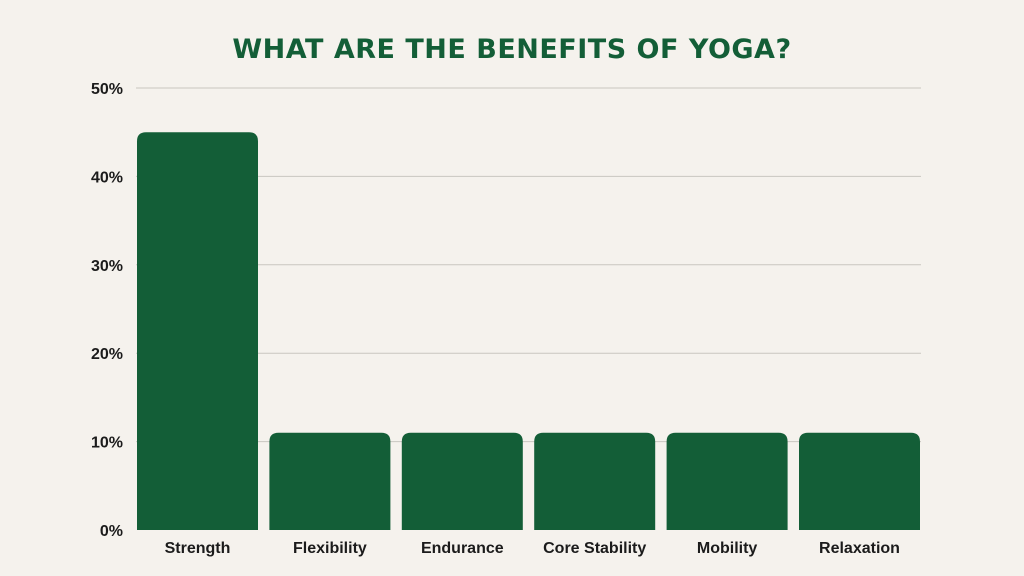 This screenshot has height=576, width=1024. I want to click on y-tick-label: 30%, so click(107, 266).